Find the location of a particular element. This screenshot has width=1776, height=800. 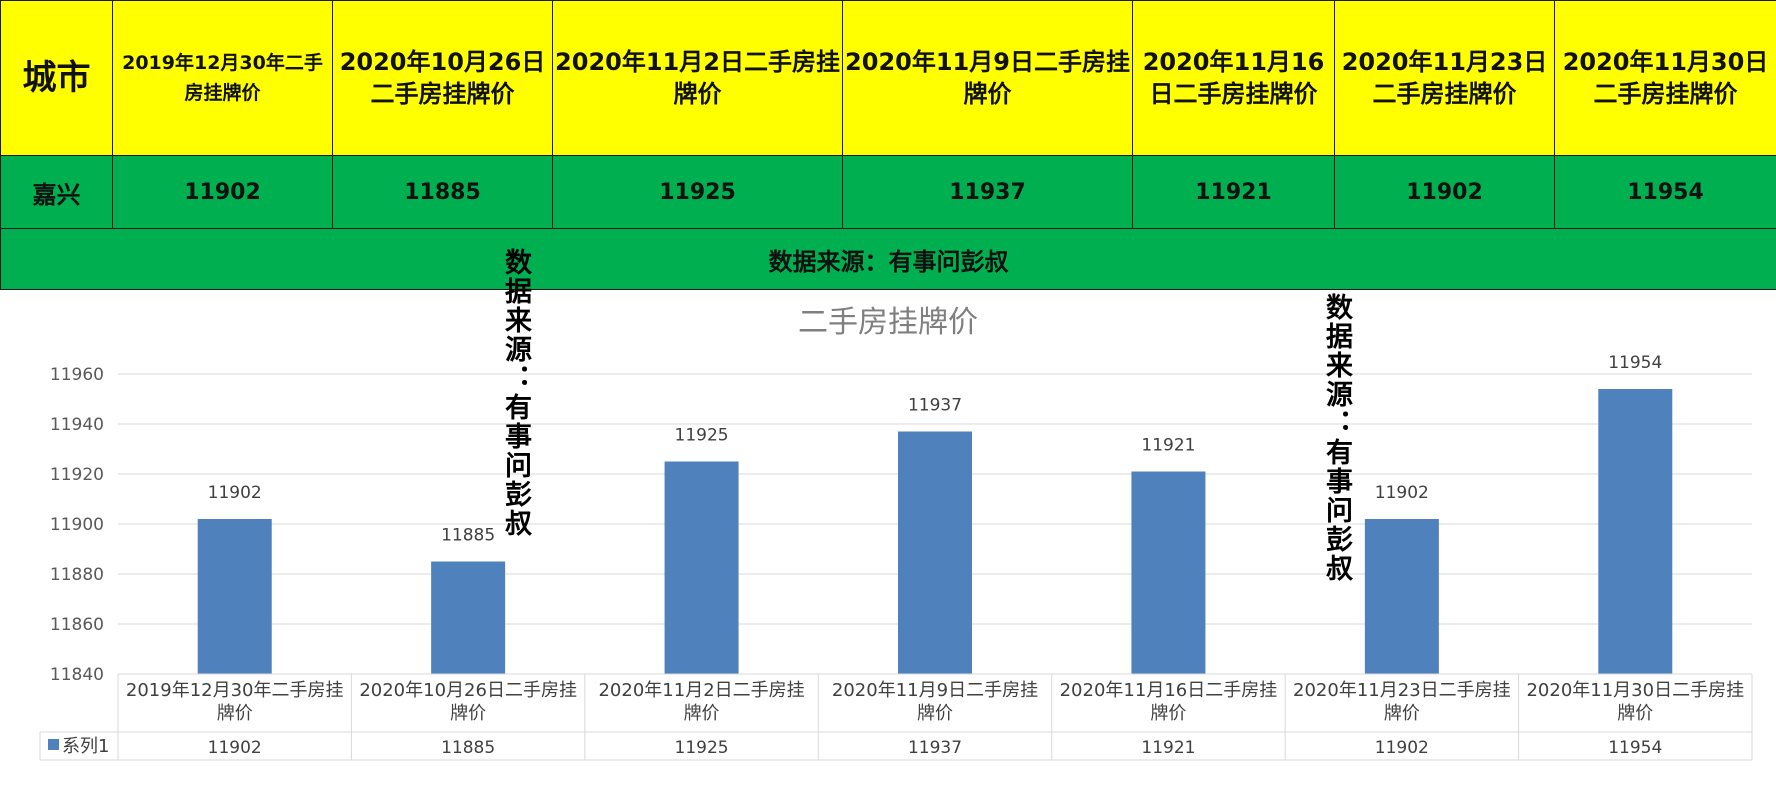

date-header-cell: 2020年11月30日二手房挂牌价 is located at coordinates (1665, 78).